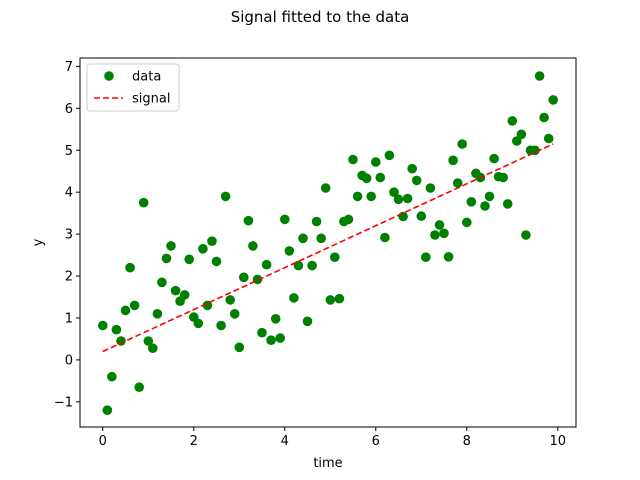 This screenshot has height=480, width=640. Describe the element at coordinates (69, 360) in the screenshot. I see `y-tick-label: 0` at that location.